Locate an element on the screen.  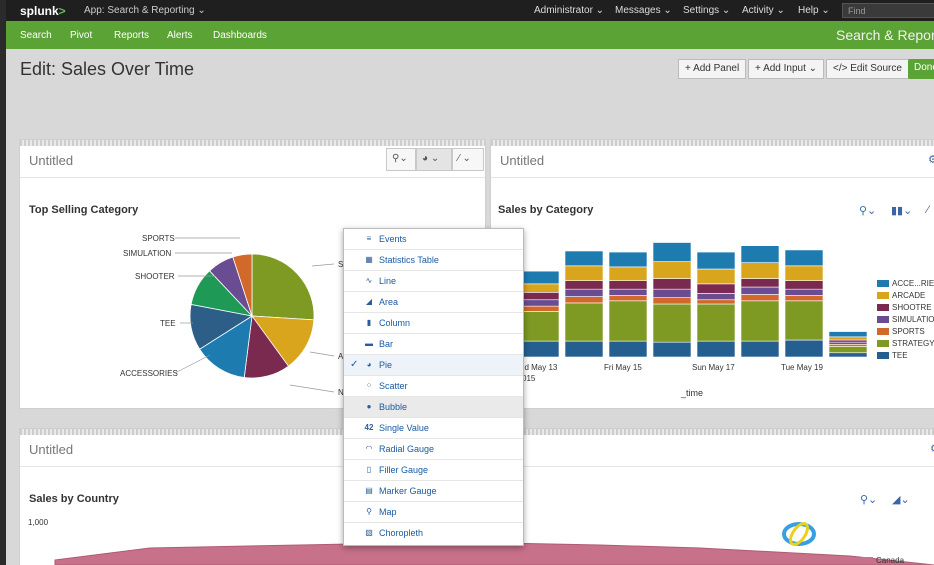
area-chart-icon: ◢⌄ is located at coordinates (901, 500).